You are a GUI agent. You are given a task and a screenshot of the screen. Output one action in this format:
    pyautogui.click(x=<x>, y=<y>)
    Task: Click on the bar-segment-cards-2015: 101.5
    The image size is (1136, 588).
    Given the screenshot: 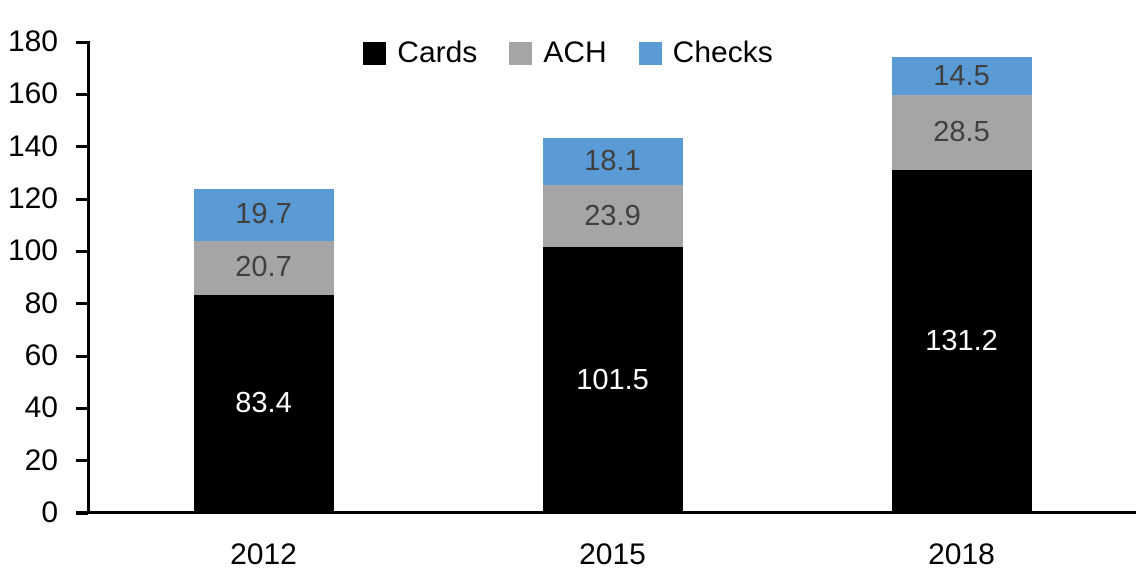 What is the action you would take?
    pyautogui.click(x=612, y=380)
    